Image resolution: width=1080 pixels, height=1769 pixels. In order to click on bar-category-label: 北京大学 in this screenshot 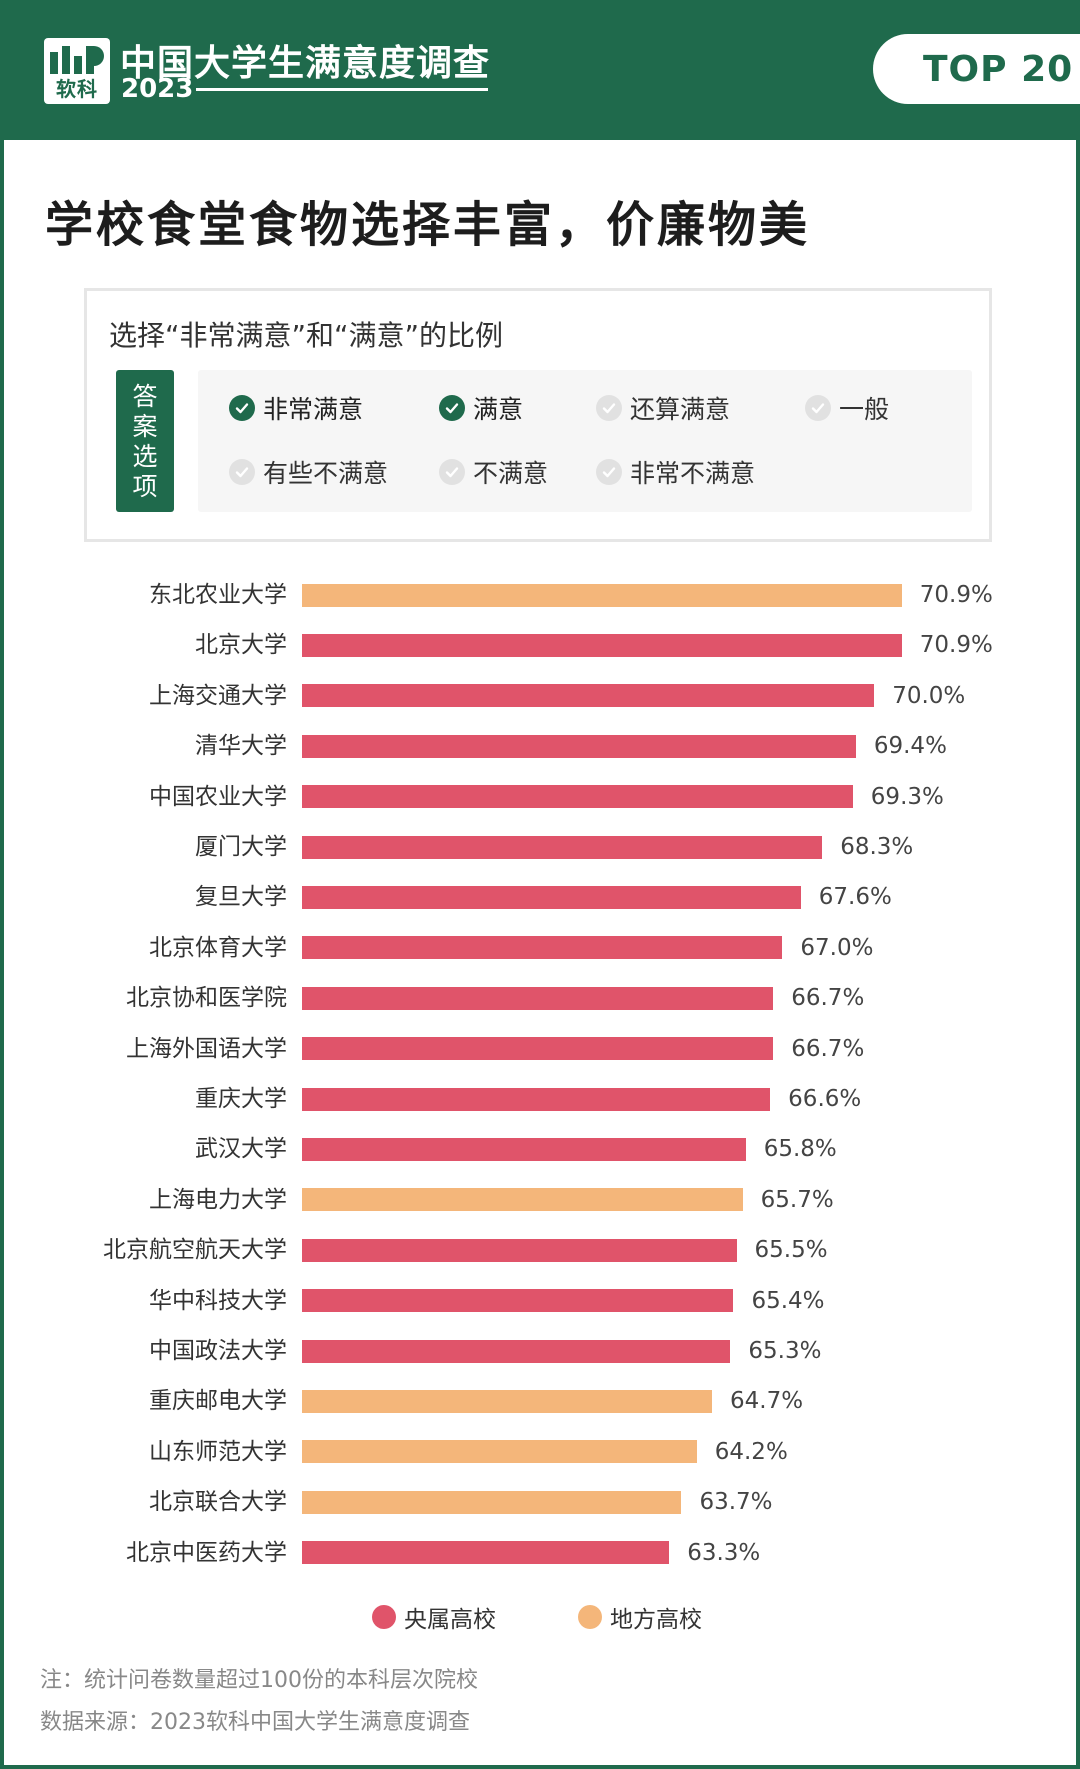, I will do `click(241, 645)`.